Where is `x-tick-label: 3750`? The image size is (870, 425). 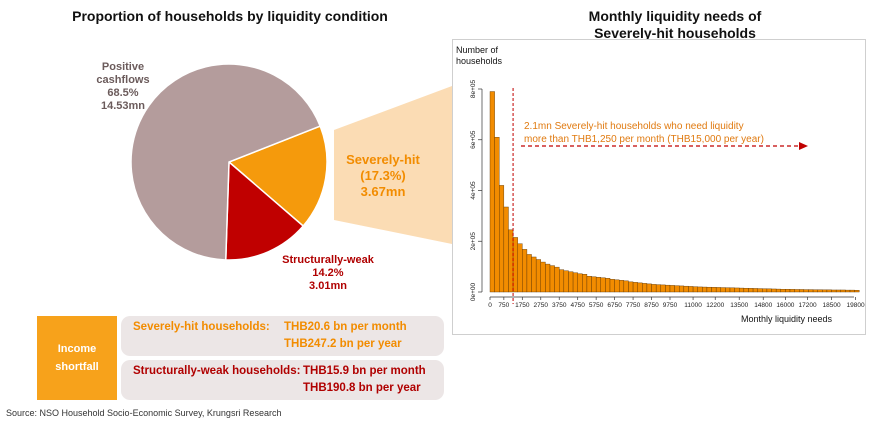 x-tick-label: 3750 is located at coordinates (559, 305).